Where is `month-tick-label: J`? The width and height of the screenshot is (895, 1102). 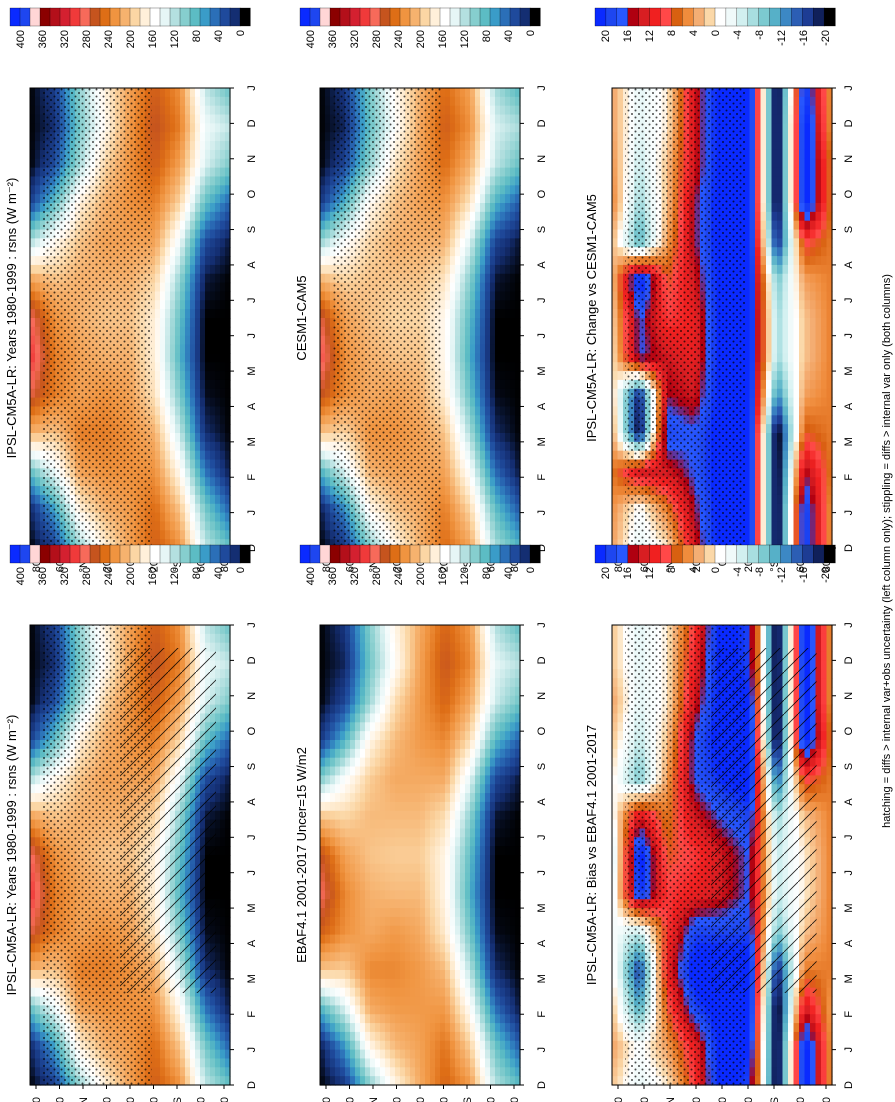 month-tick-label: J is located at coordinates (252, 88).